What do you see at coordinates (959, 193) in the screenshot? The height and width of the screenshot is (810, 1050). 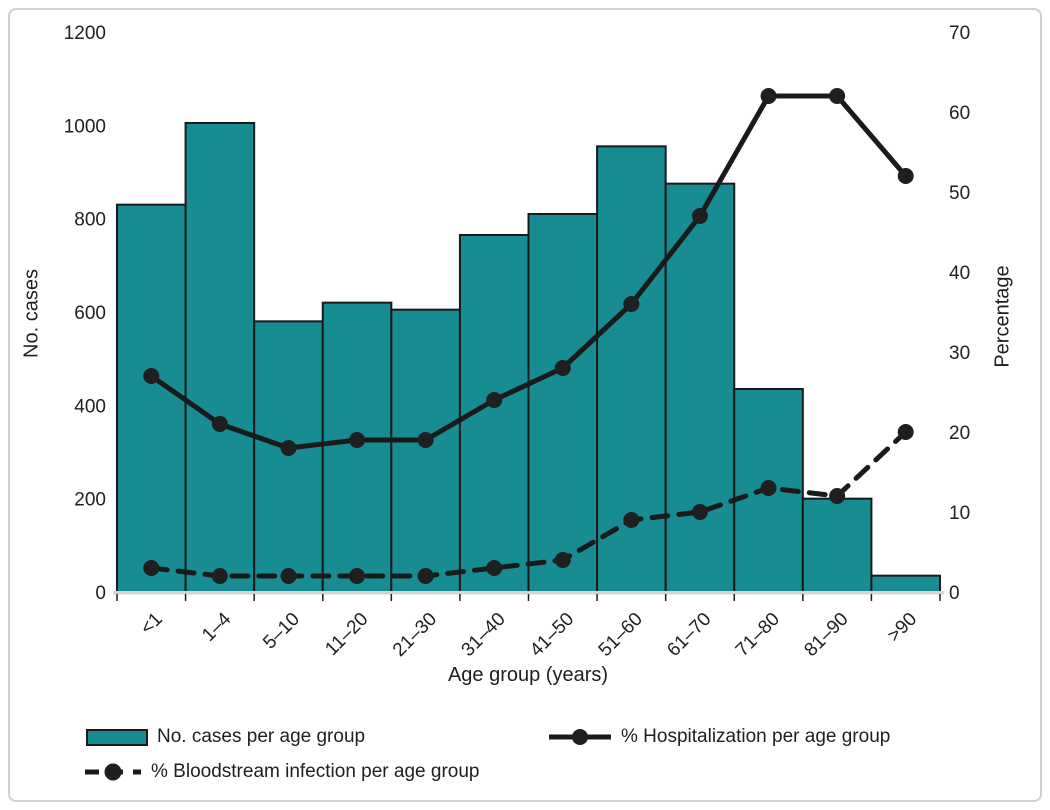 I see `right-axis-tick-label: 50` at bounding box center [959, 193].